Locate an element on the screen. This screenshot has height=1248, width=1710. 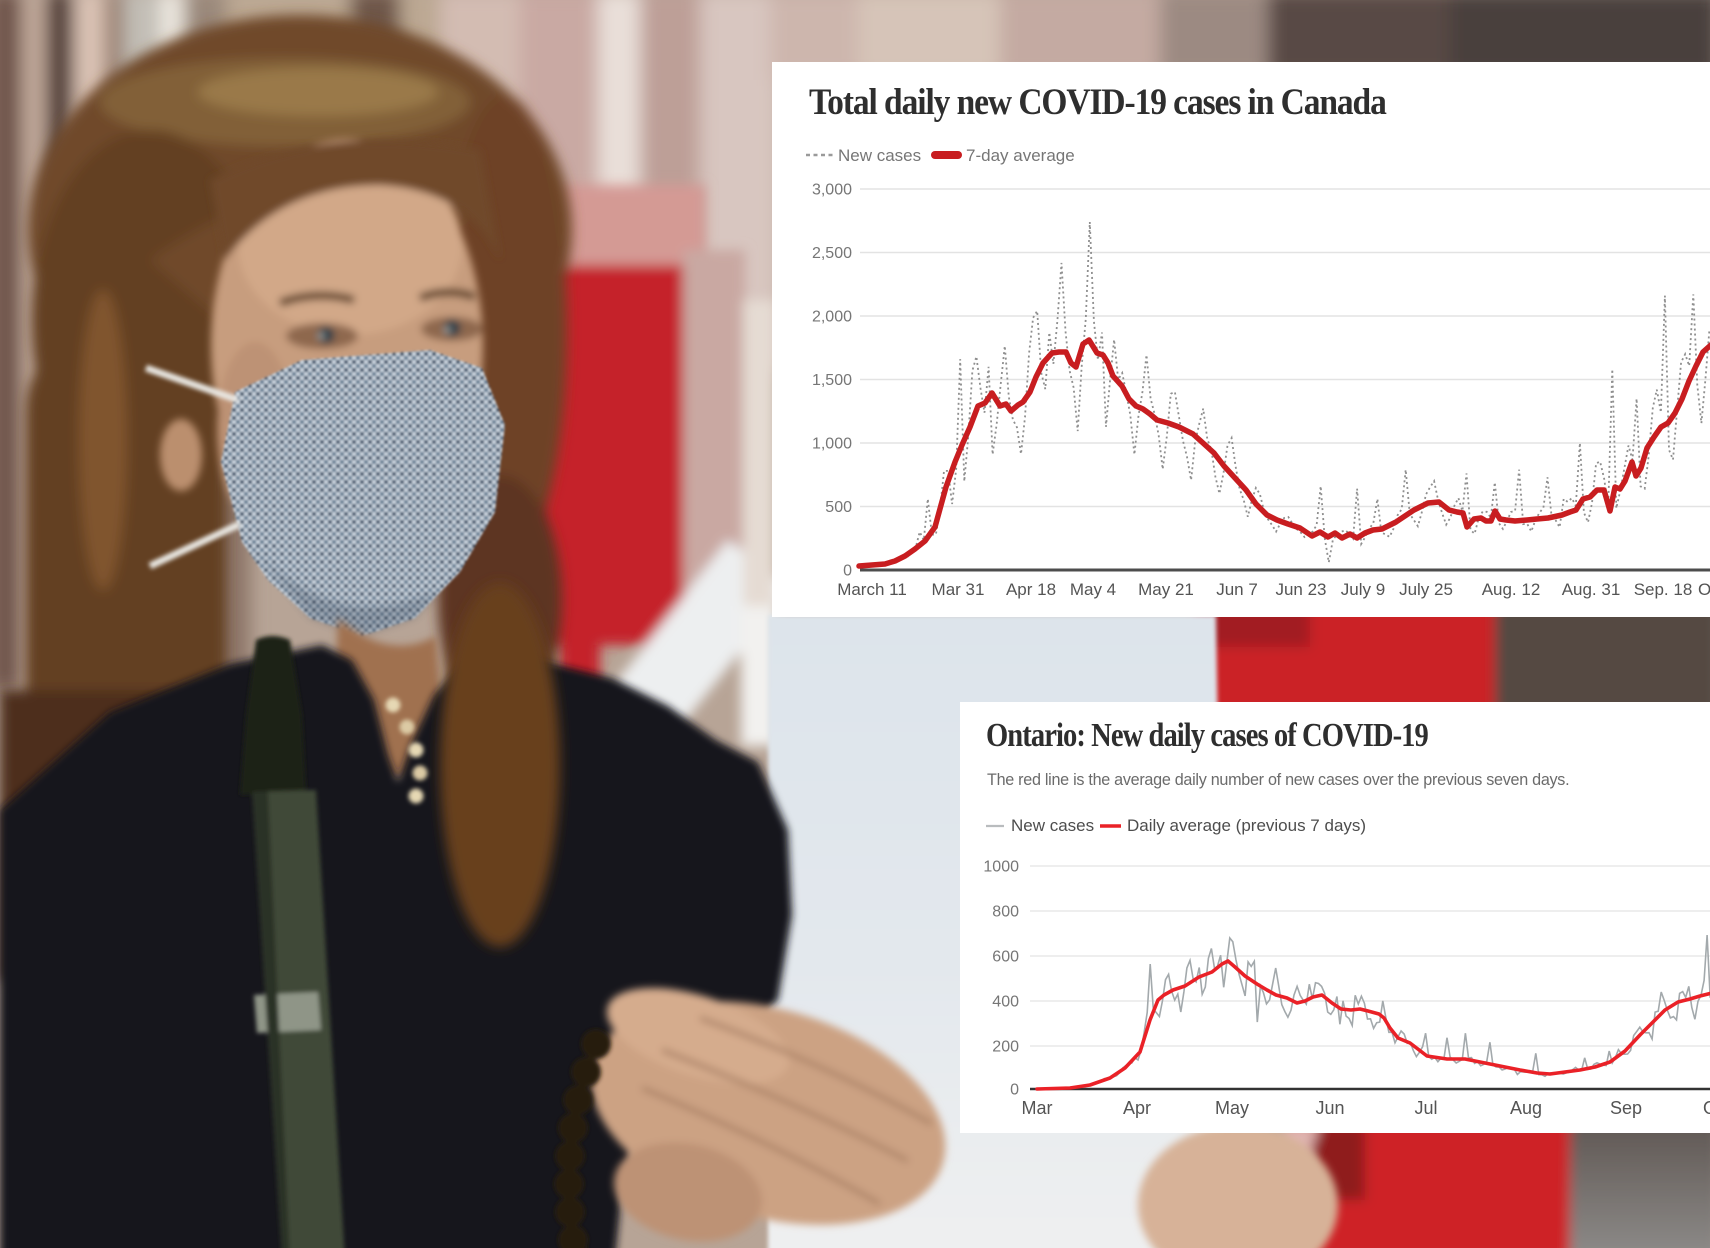
svg-text: 1,000 is located at coordinates (832, 443).